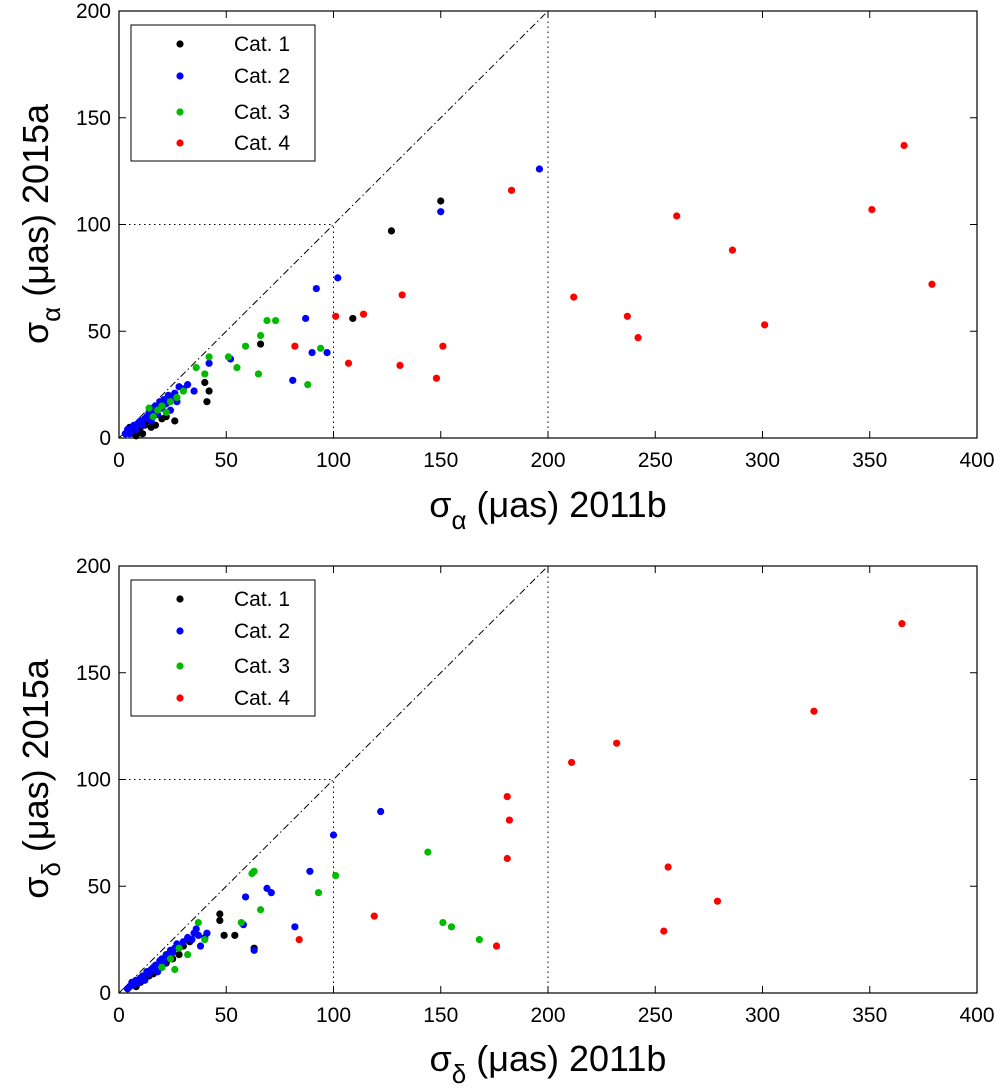 This screenshot has height=1090, width=1000. Describe the element at coordinates (440, 1015) in the screenshot. I see `x-tick-label: 150` at that location.